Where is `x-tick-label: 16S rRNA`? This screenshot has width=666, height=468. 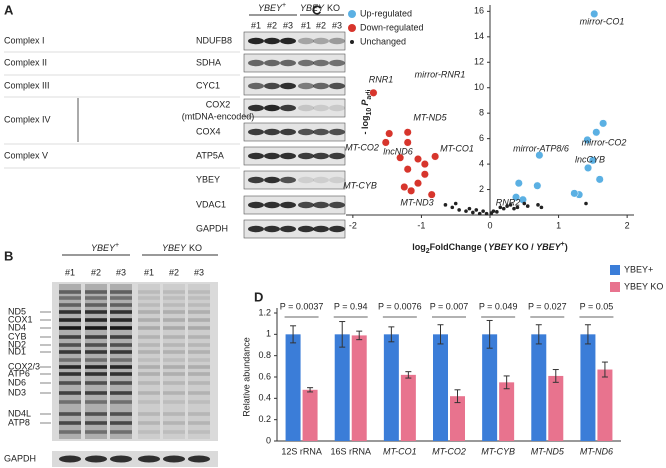
x-tick-label: 16S rRNA is located at coordinates (350, 451).